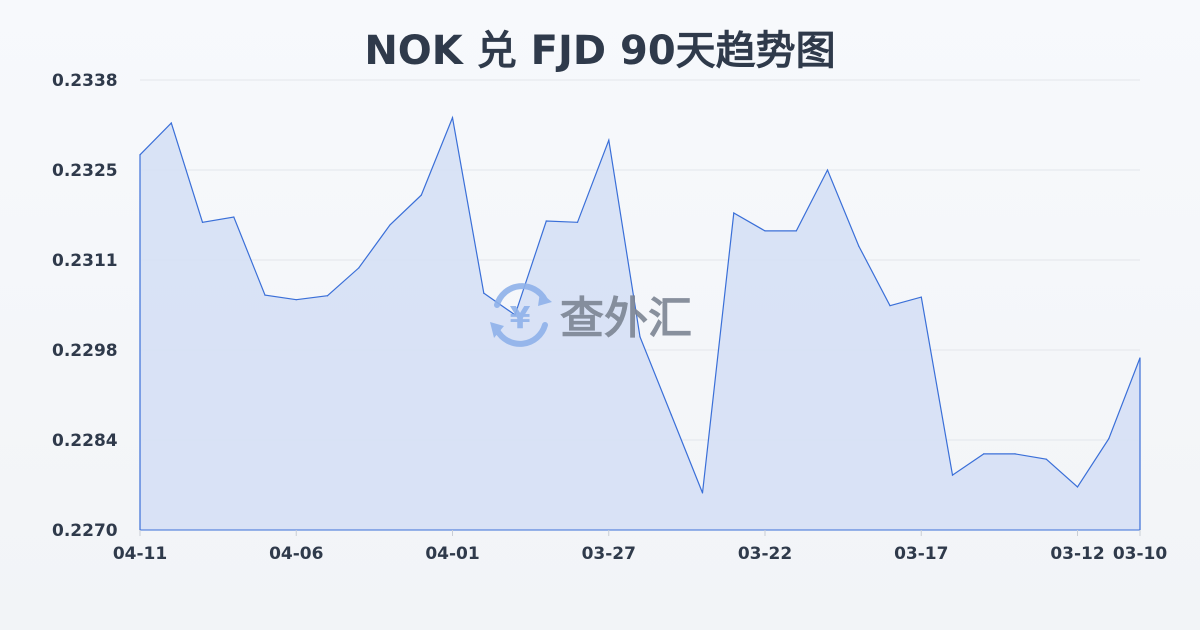 The height and width of the screenshot is (630, 1200). I want to click on y-tick-label: 0.2270, so click(85, 531).